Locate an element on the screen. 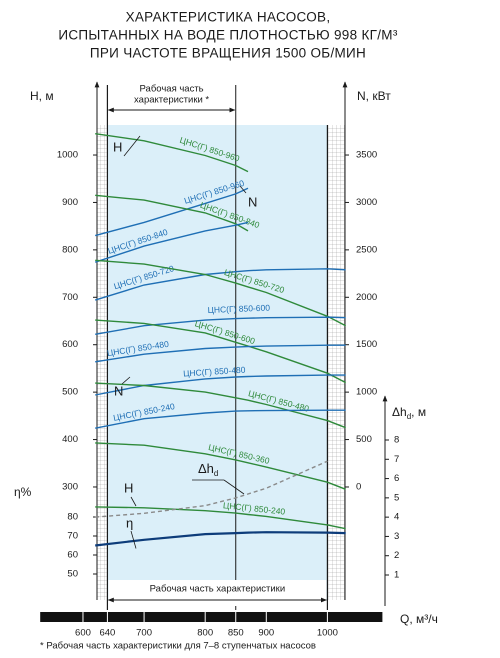  series-label: ЦНС(Г) 850-600 is located at coordinates (238, 309).